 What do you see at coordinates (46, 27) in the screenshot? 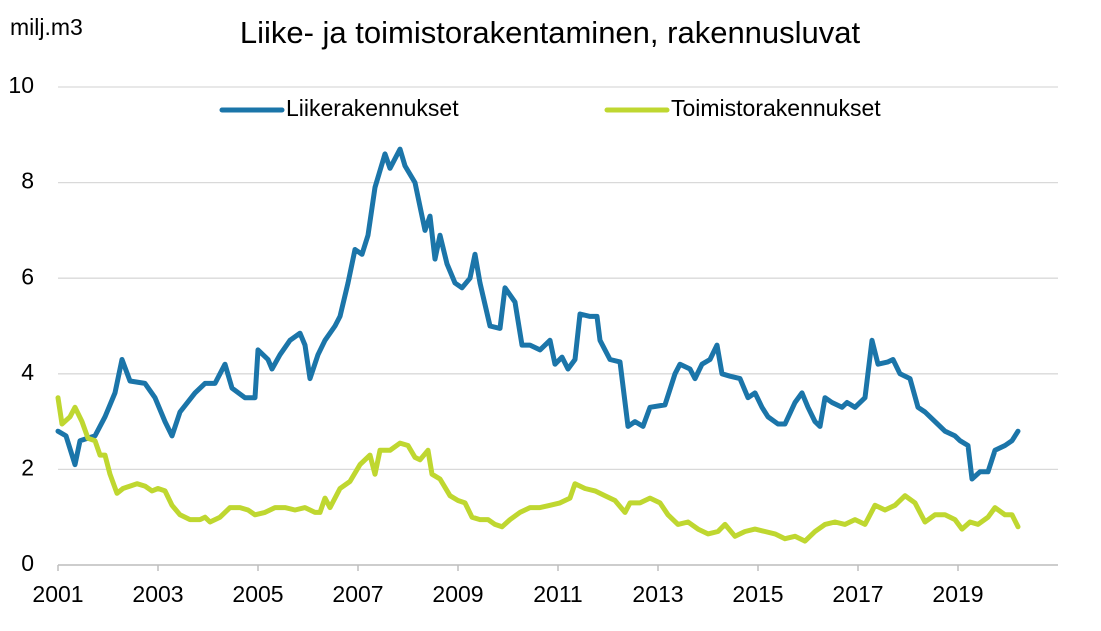
I see `y-axis-unit: milj.m3` at bounding box center [46, 27].